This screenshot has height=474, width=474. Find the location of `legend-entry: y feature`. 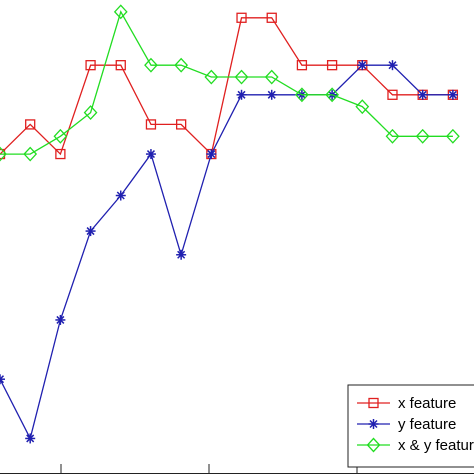

legend-entry: y feature is located at coordinates (406, 424).